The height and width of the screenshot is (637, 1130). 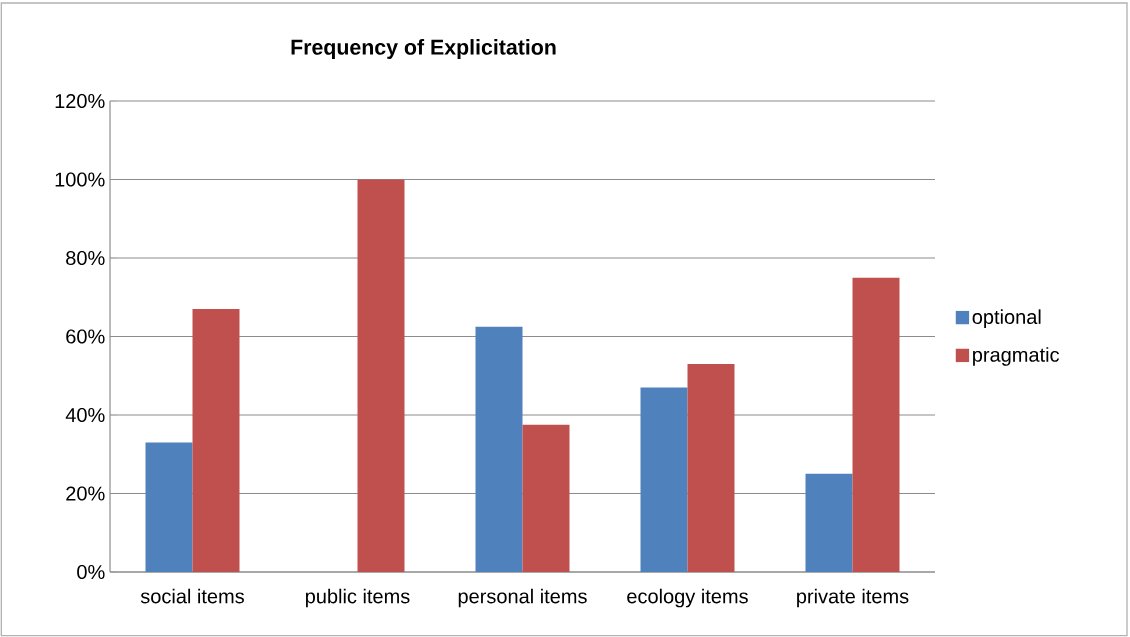 I want to click on y-tick-label: 120%, so click(x=80, y=101).